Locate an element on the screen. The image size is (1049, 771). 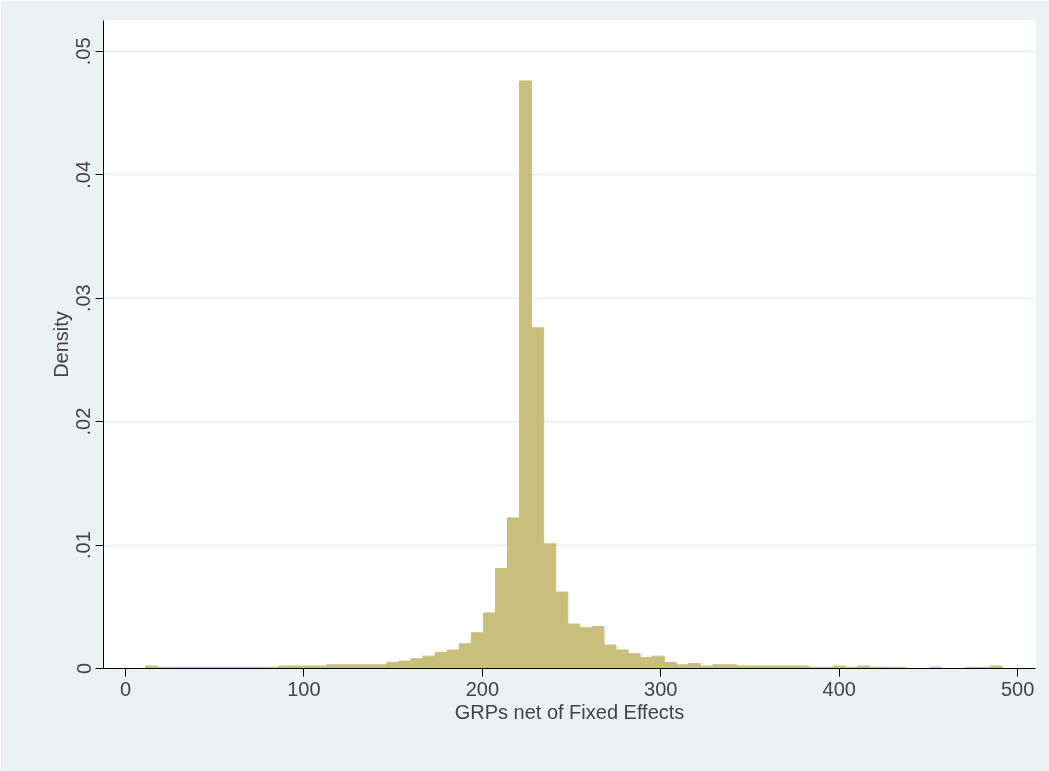
x-tick-label: 400 is located at coordinates (839, 688).